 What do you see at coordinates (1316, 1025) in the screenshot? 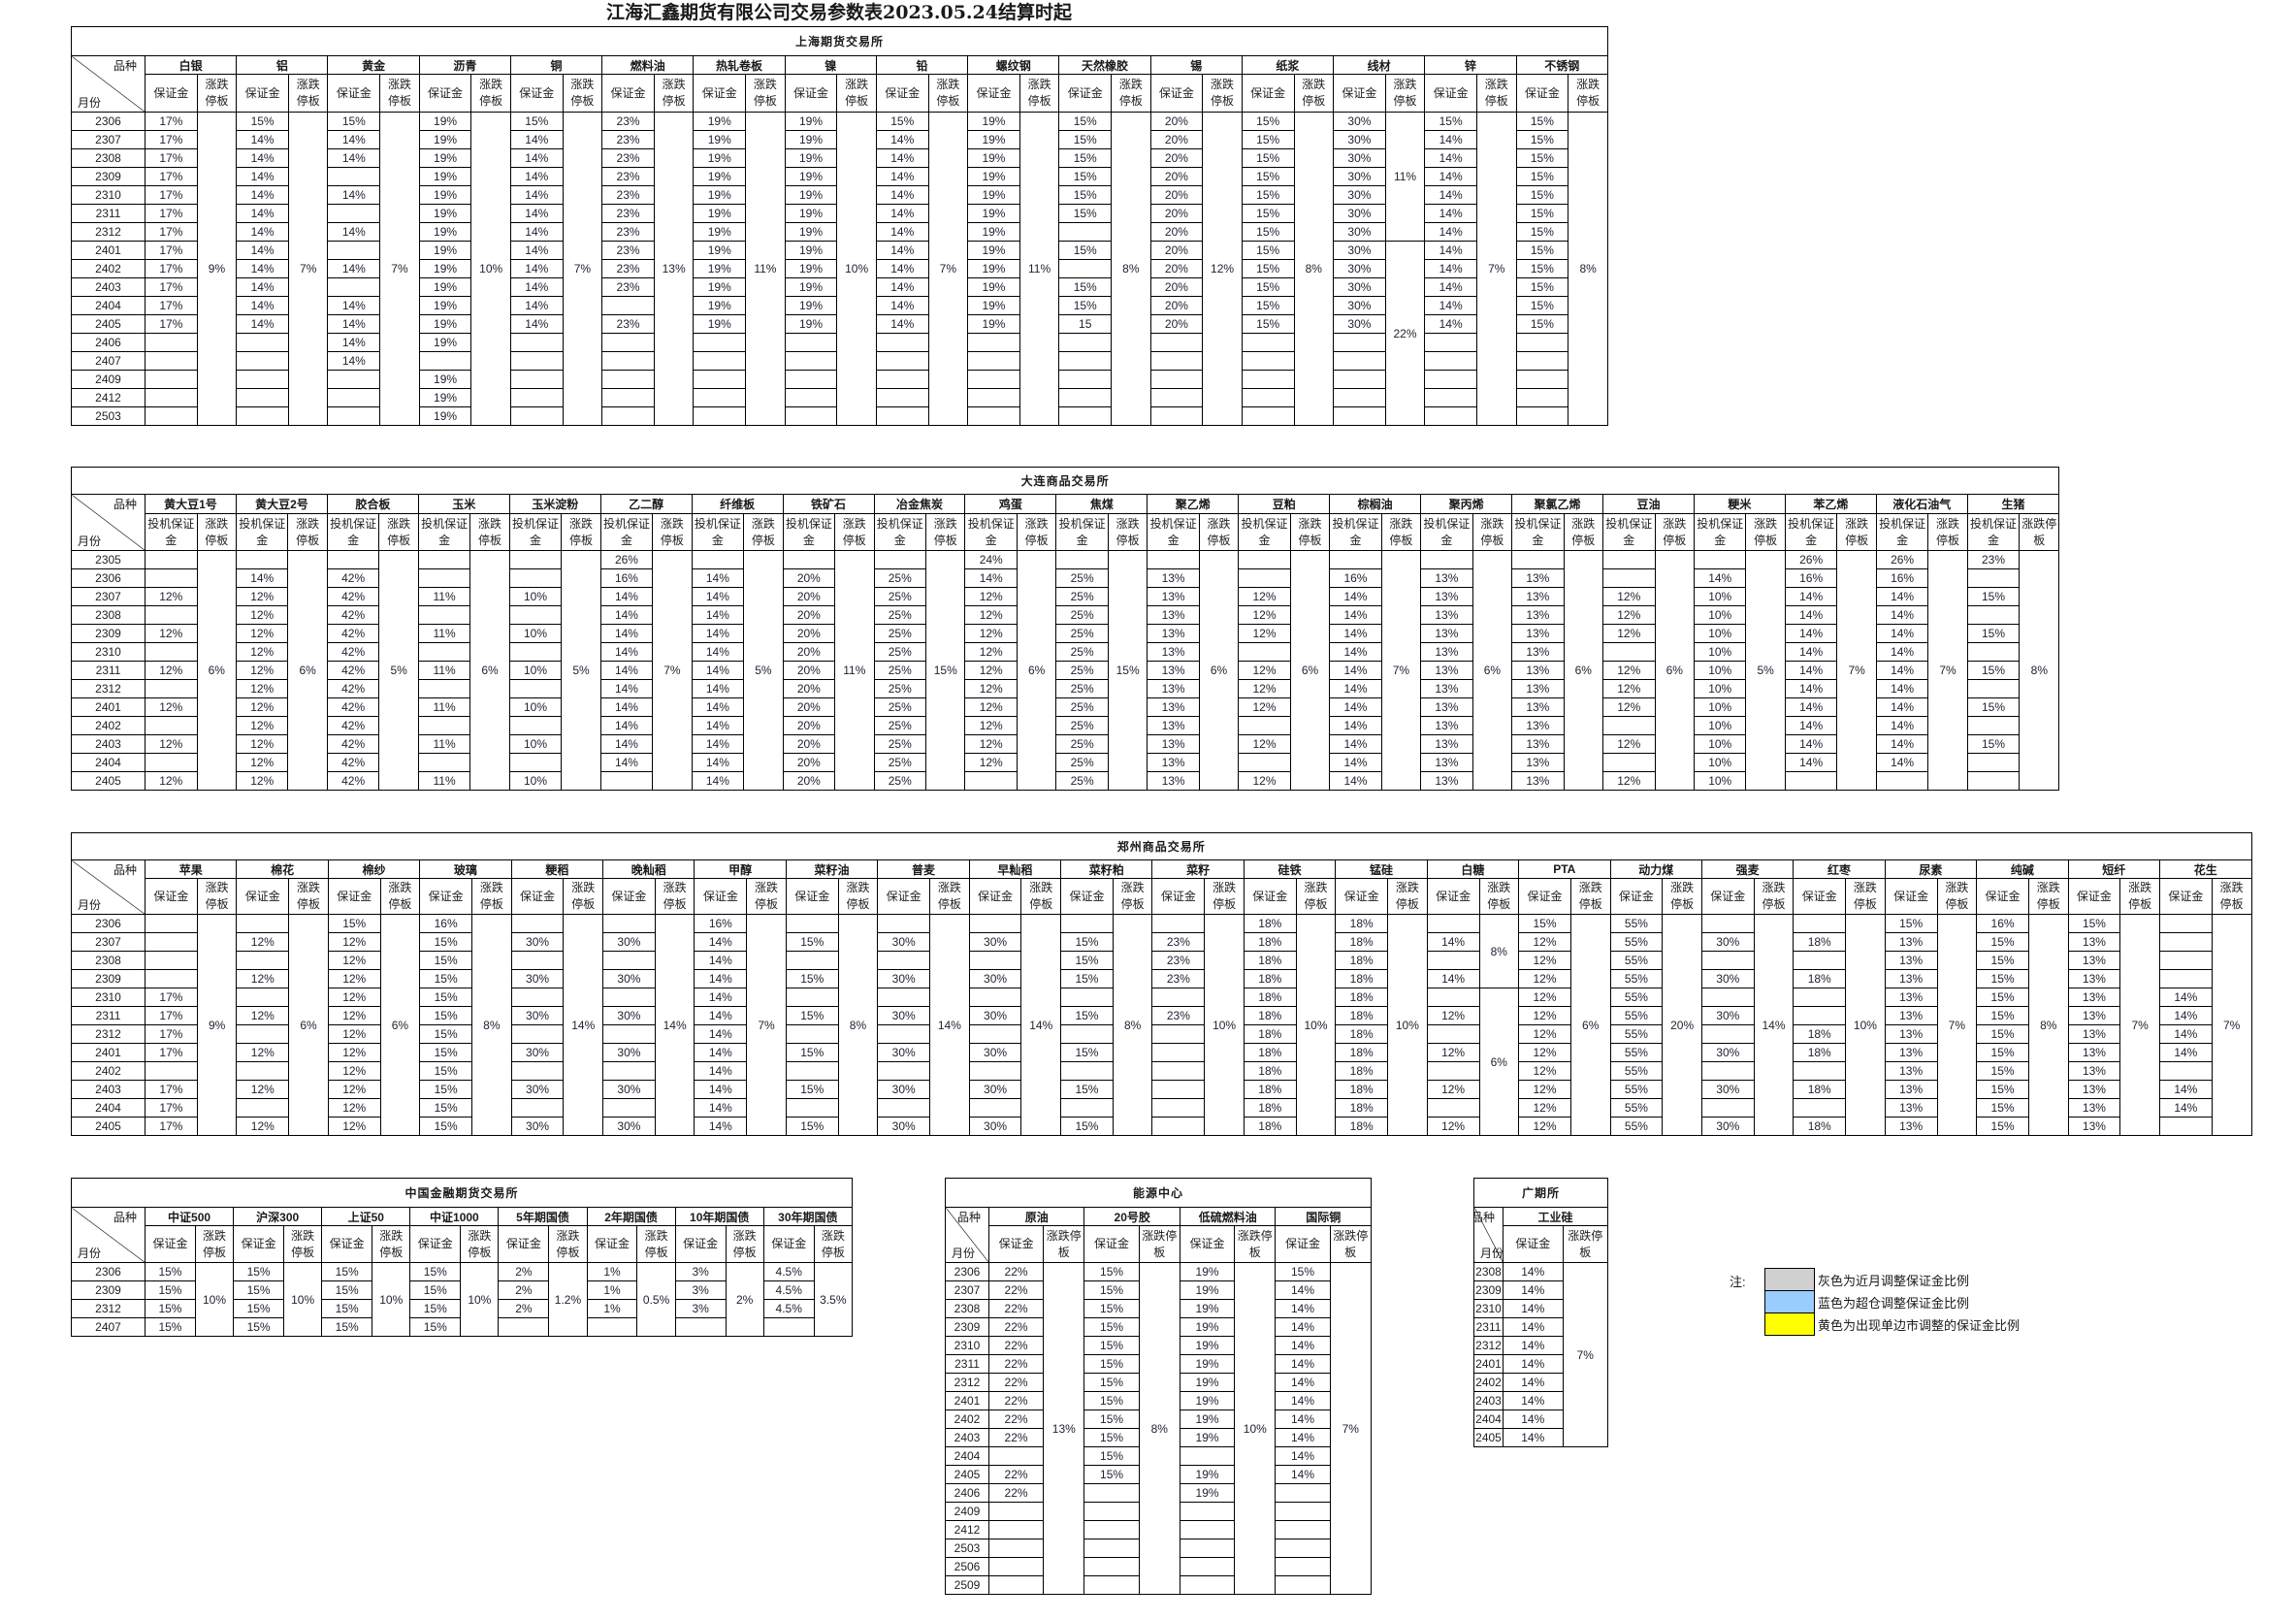
I see `limit-cell: 10%` at bounding box center [1316, 1025].